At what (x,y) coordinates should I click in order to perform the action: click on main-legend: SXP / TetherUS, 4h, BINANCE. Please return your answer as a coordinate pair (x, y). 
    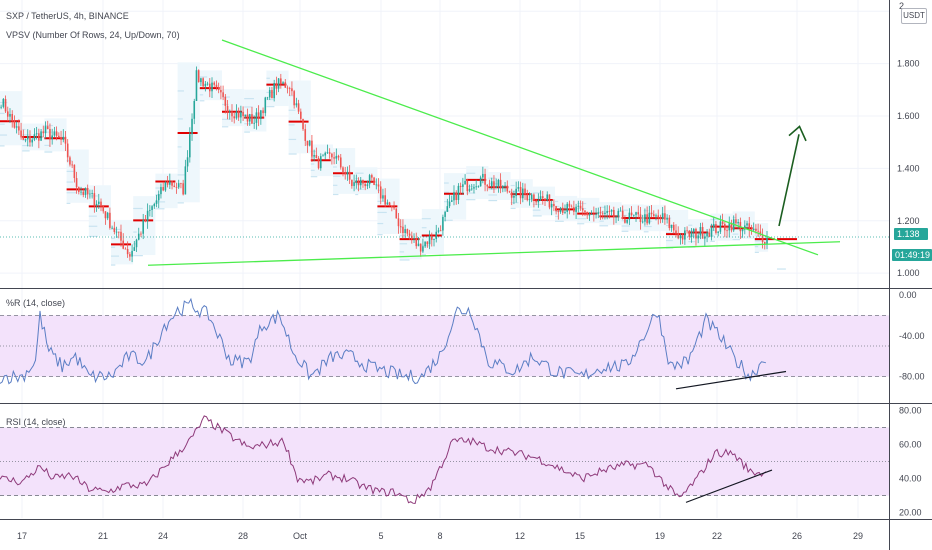
    Looking at the image, I should click on (67, 16).